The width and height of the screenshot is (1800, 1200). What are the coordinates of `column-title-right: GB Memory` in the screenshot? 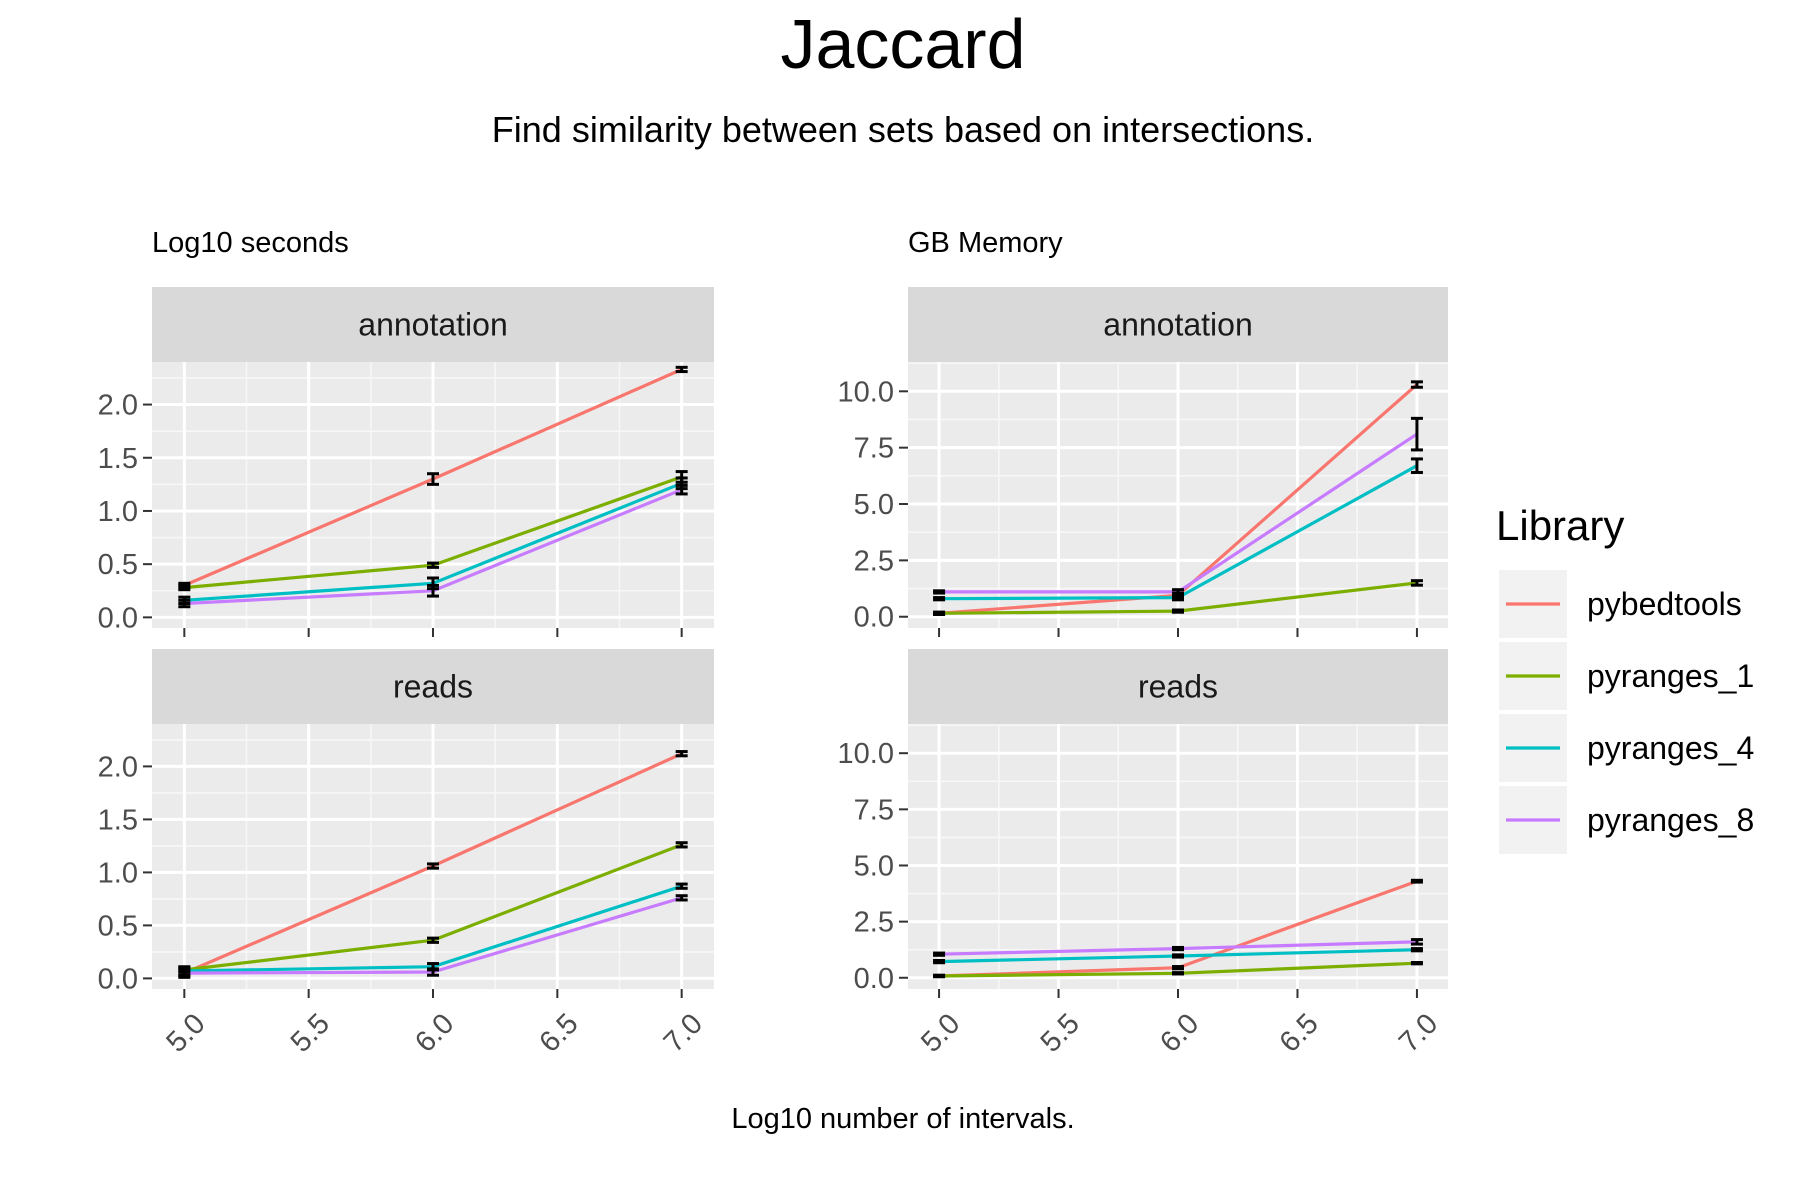 It's located at (985, 243).